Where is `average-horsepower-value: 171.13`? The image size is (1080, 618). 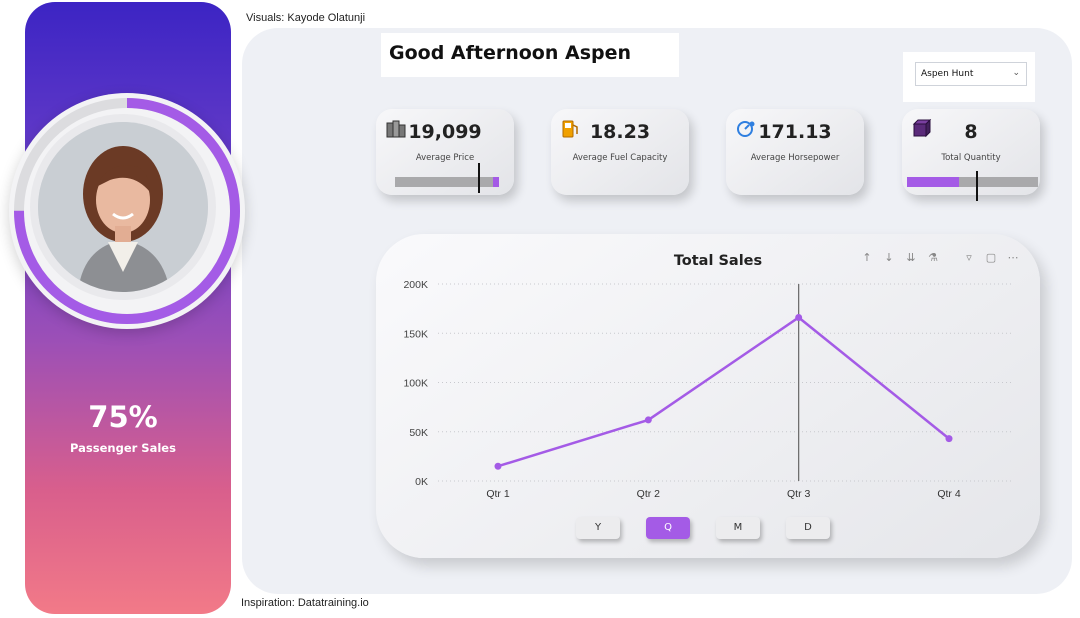
average-horsepower-value: 171.13 is located at coordinates (795, 132).